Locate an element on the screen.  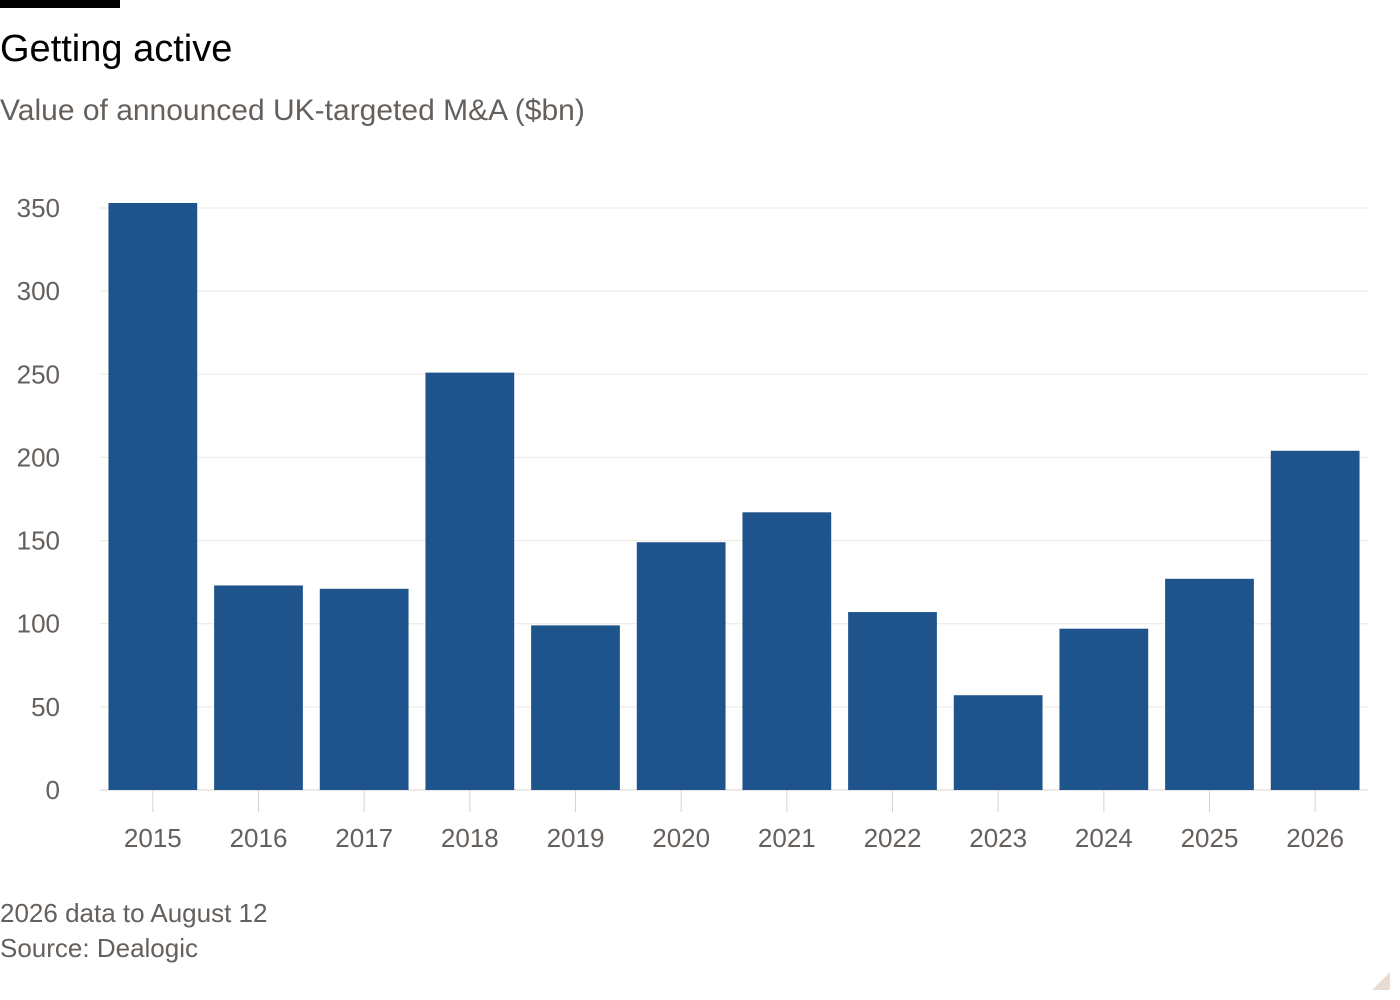
y-tick-label: 200 is located at coordinates (38, 457).